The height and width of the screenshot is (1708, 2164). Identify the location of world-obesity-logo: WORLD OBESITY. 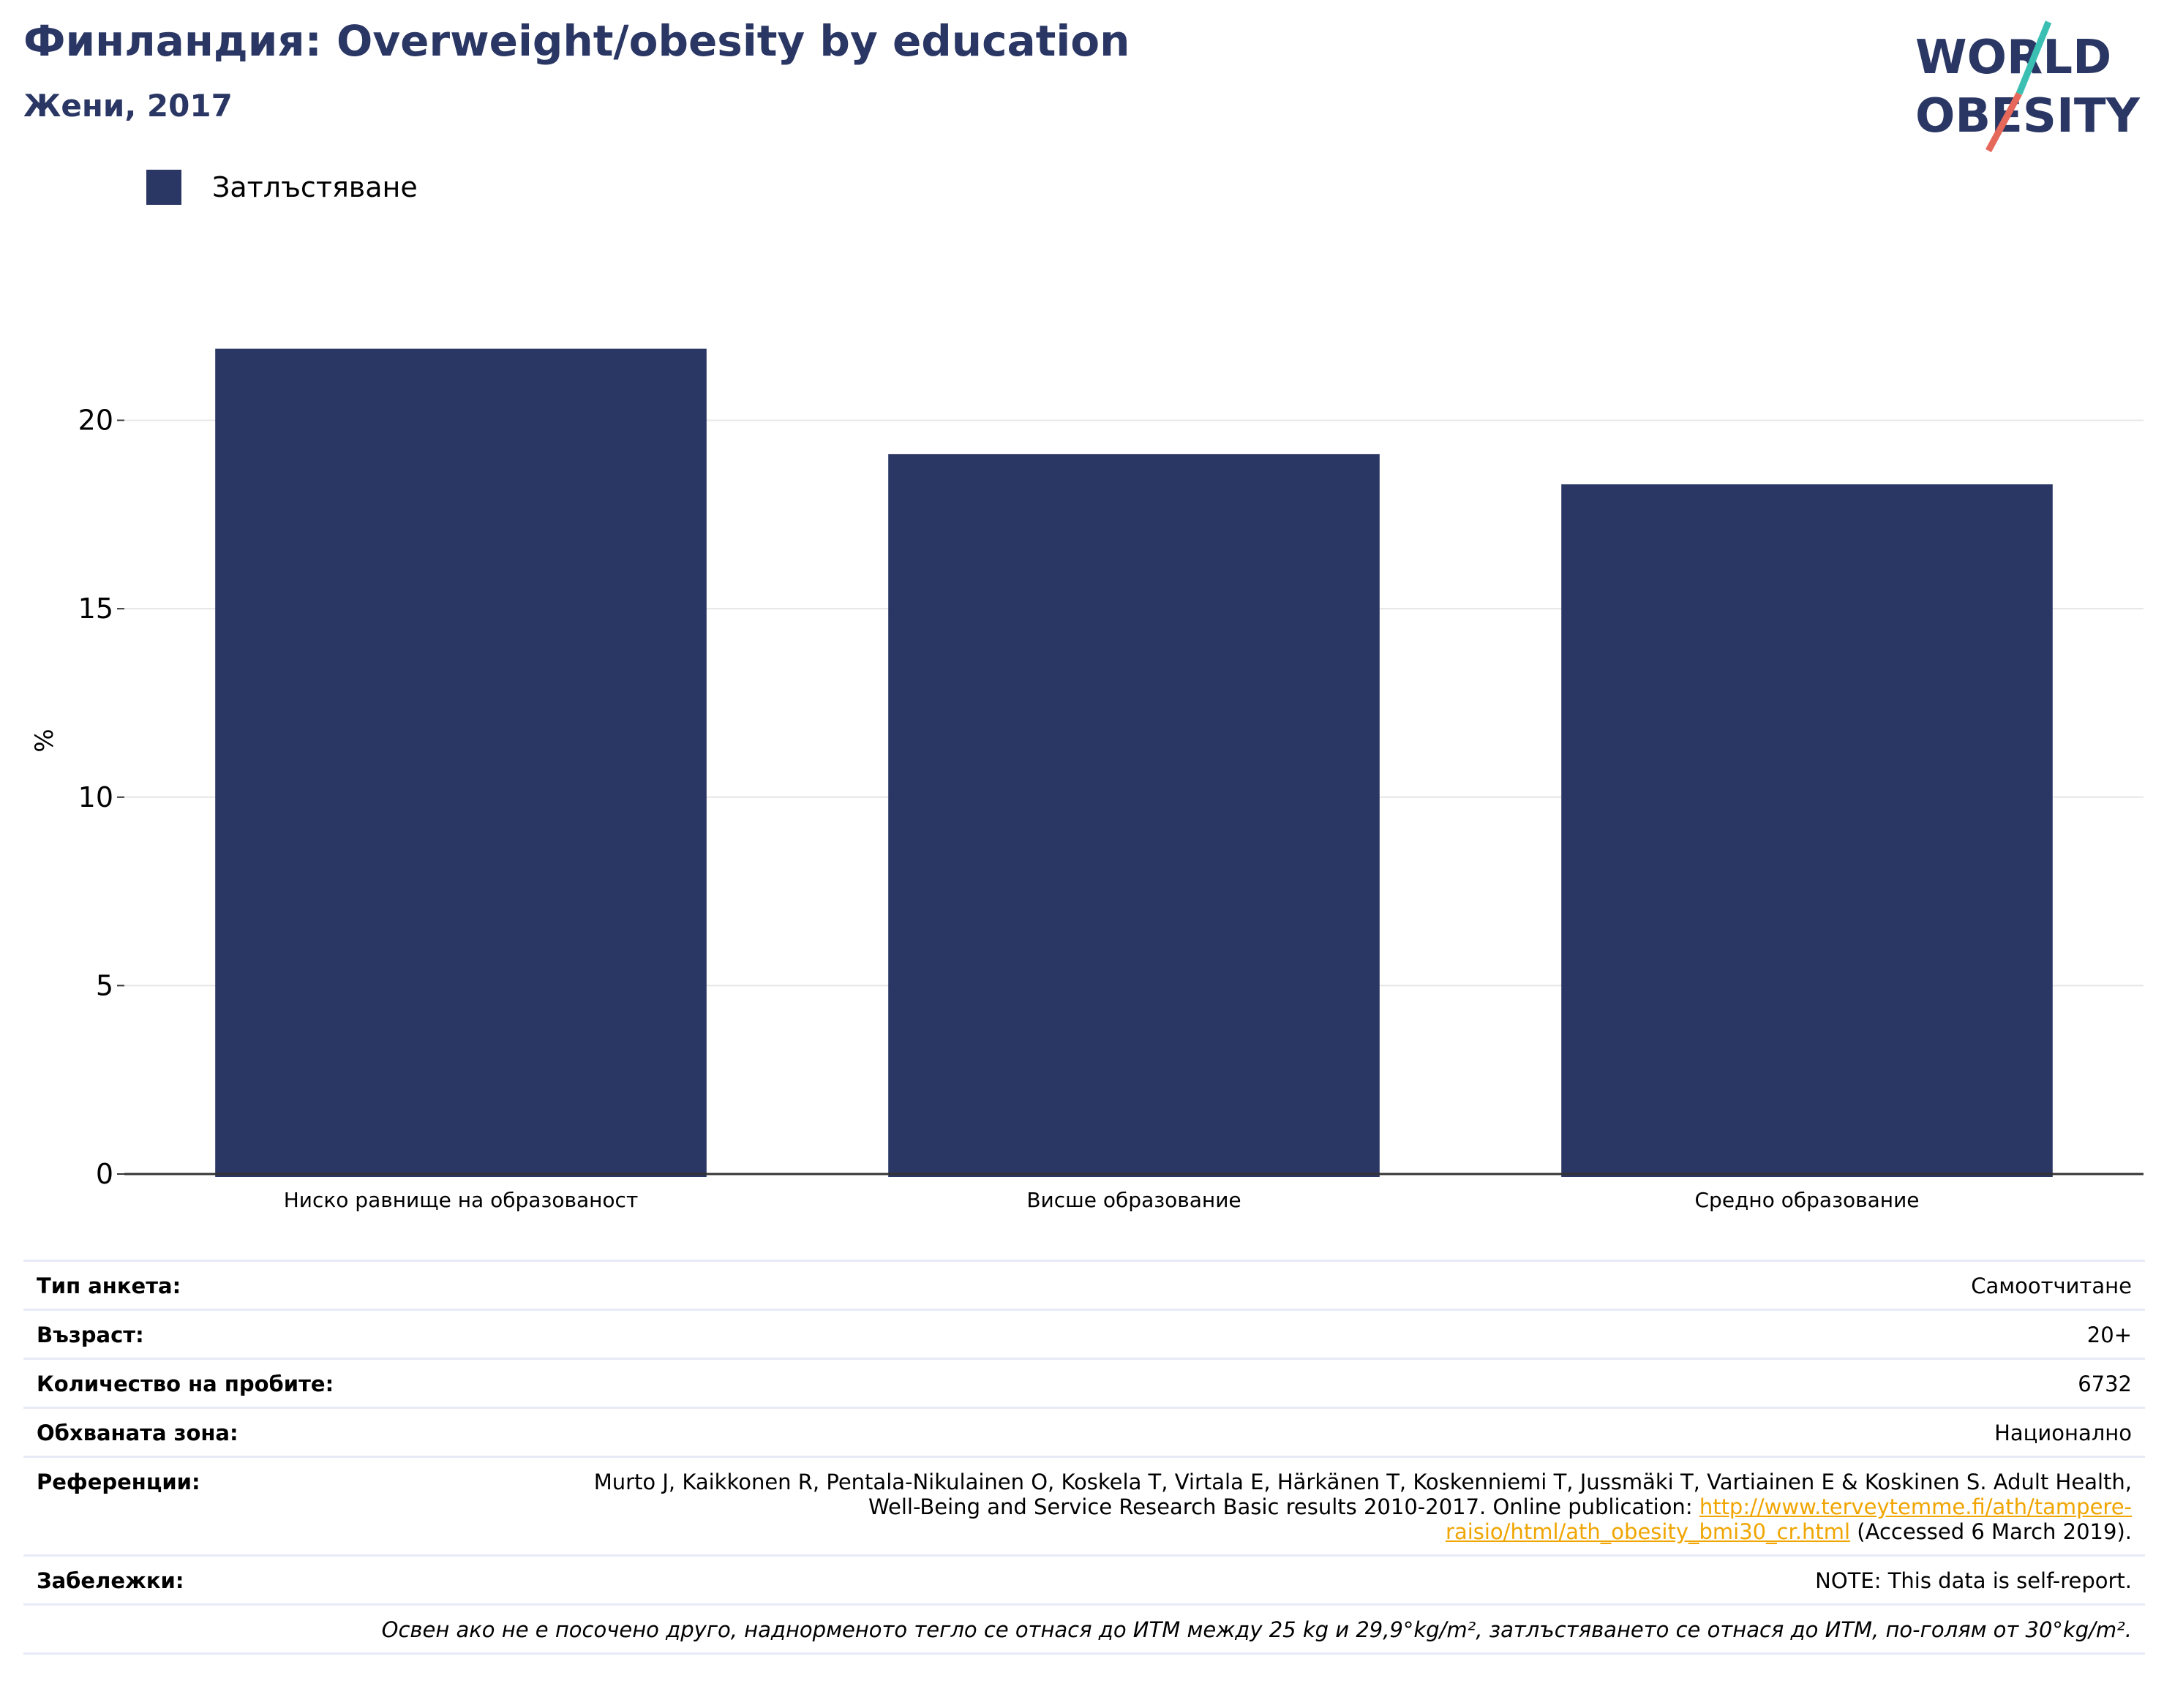
(2027, 86).